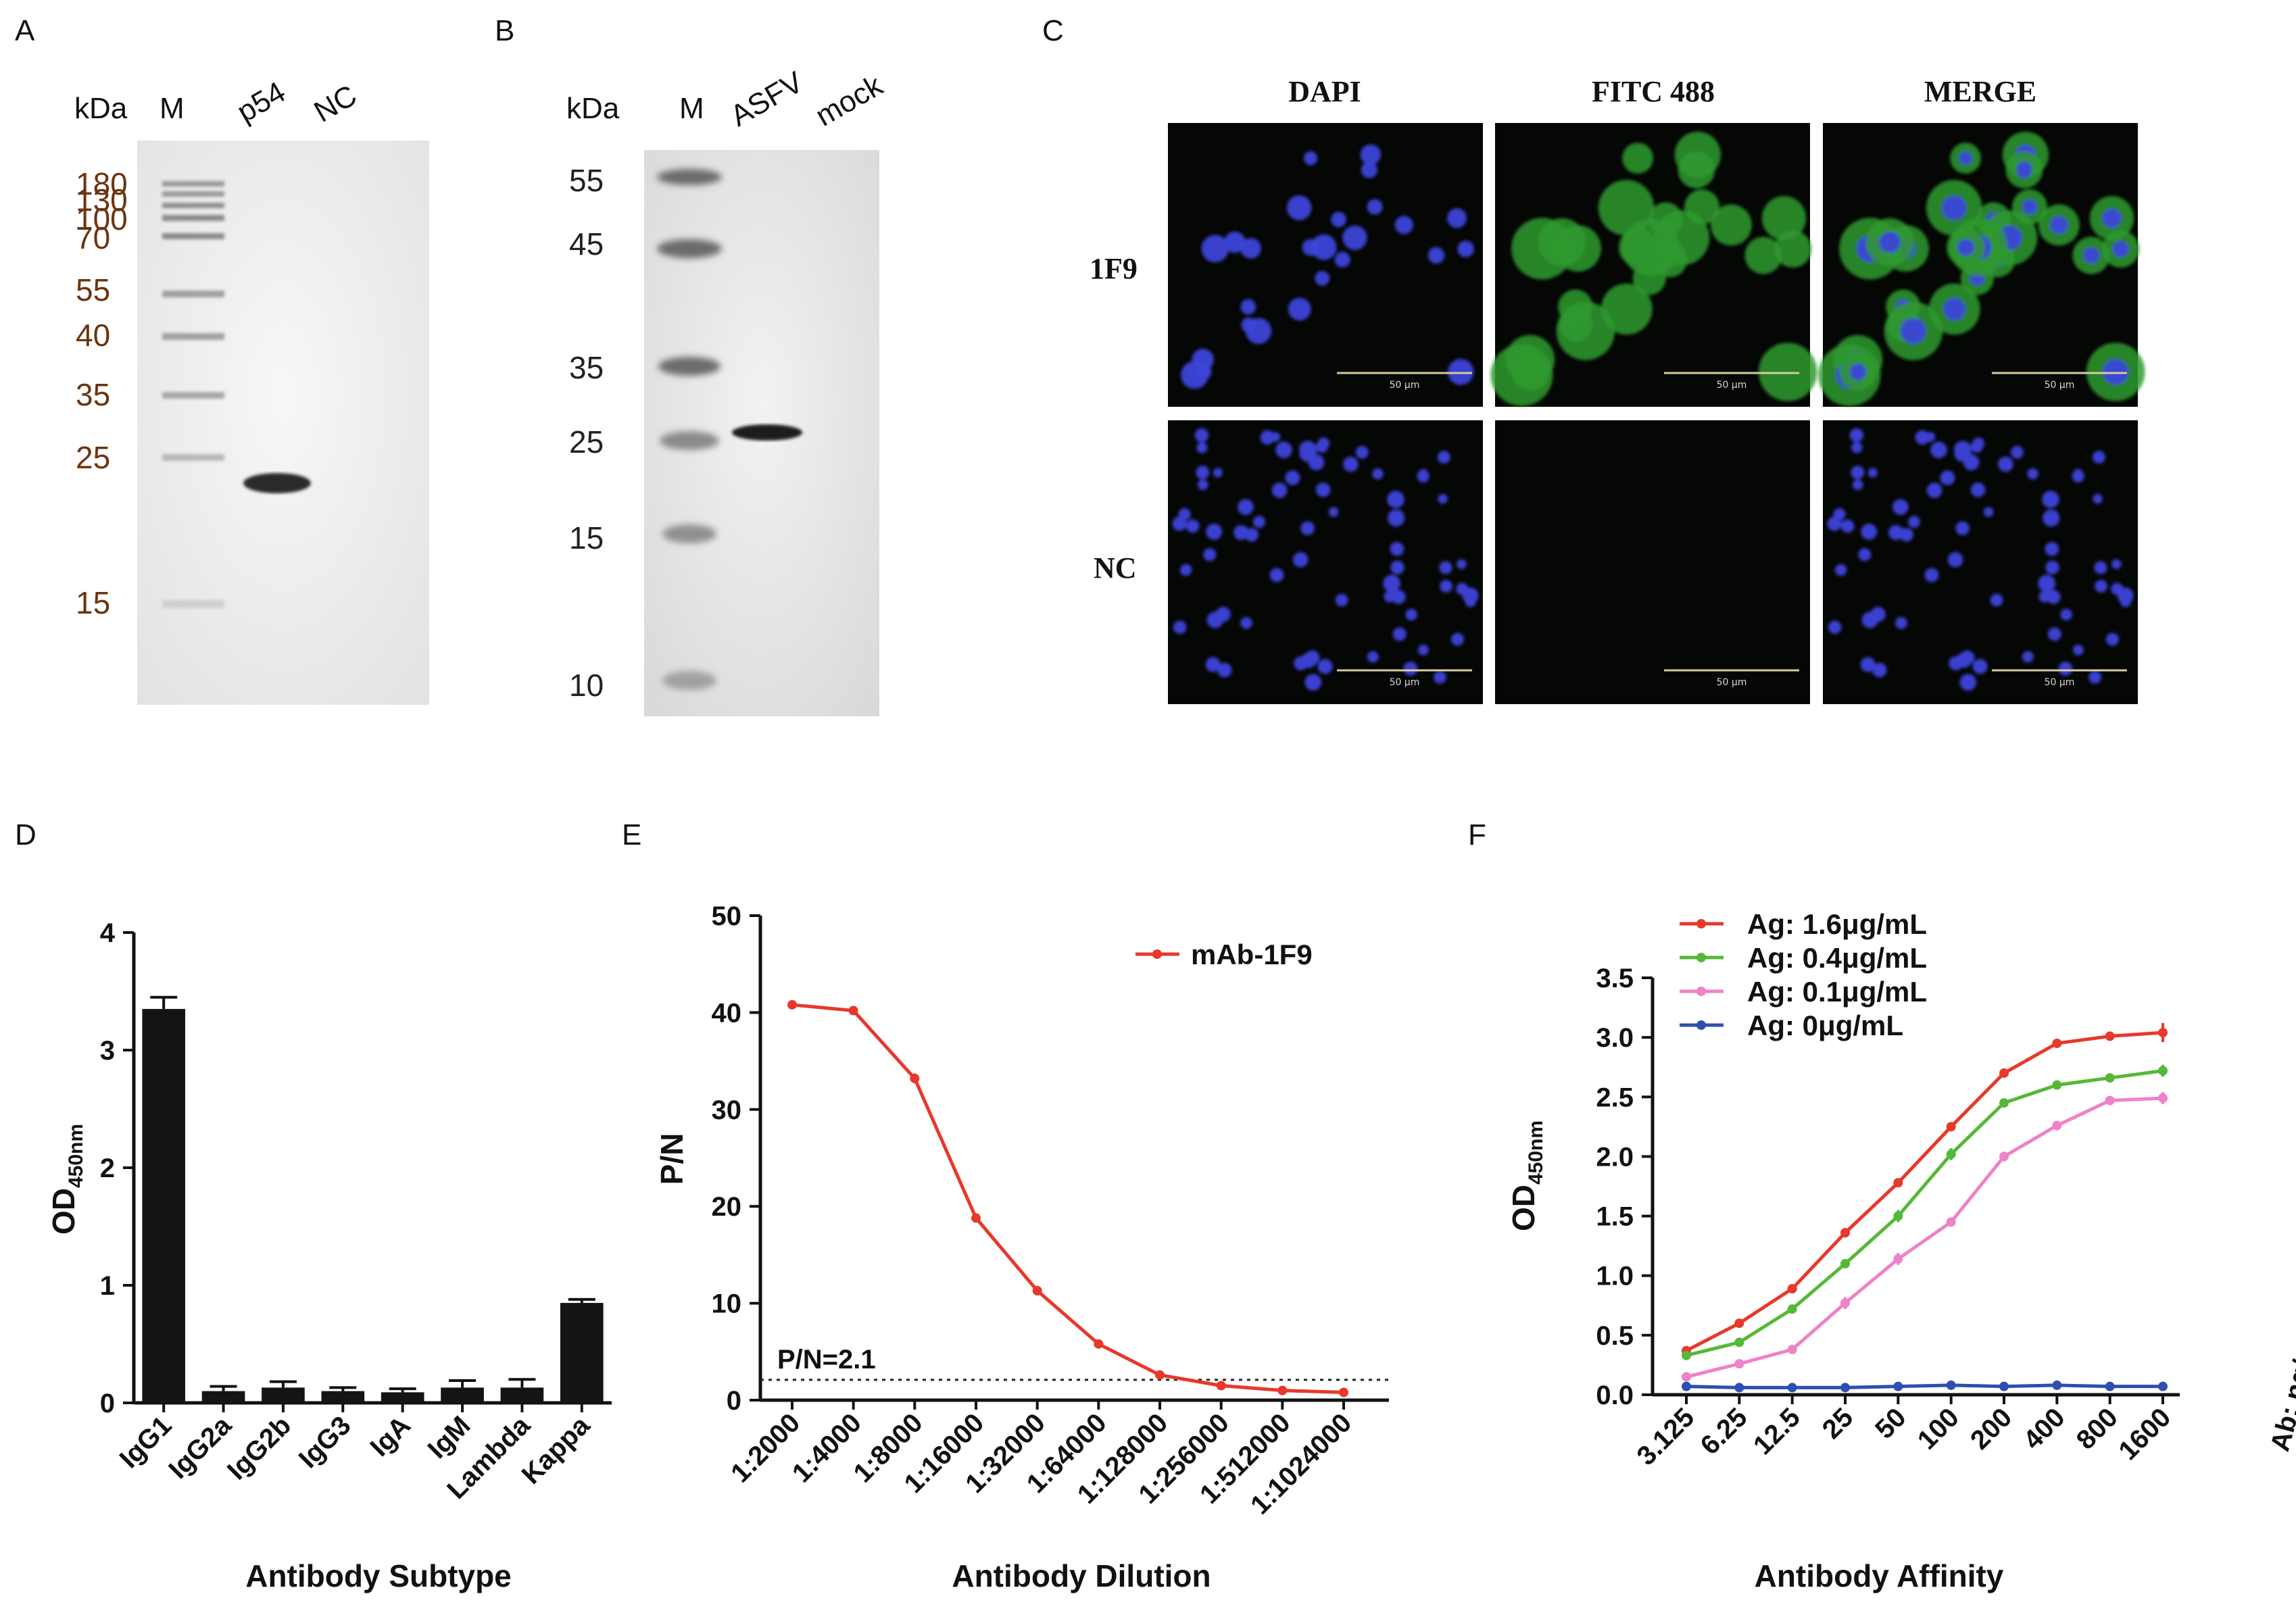 The height and width of the screenshot is (1611, 2296). Describe the element at coordinates (101, 109) in the screenshot. I see `kda-label-a: kDa` at that location.